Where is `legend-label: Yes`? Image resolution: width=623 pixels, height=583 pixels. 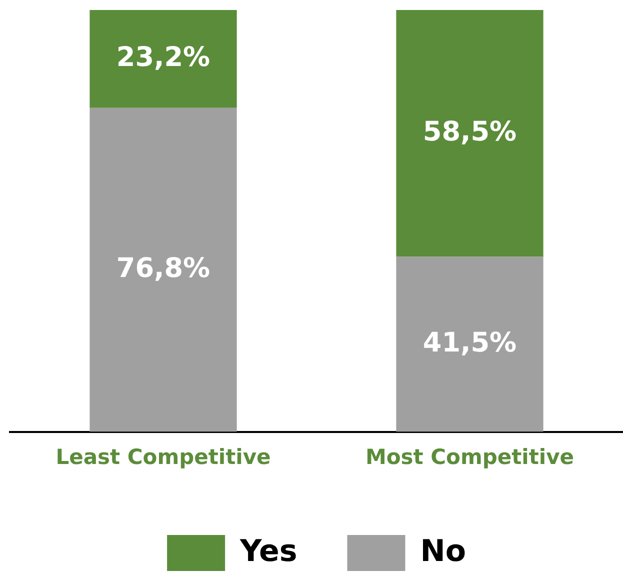 legend-label: Yes is located at coordinates (268, 551).